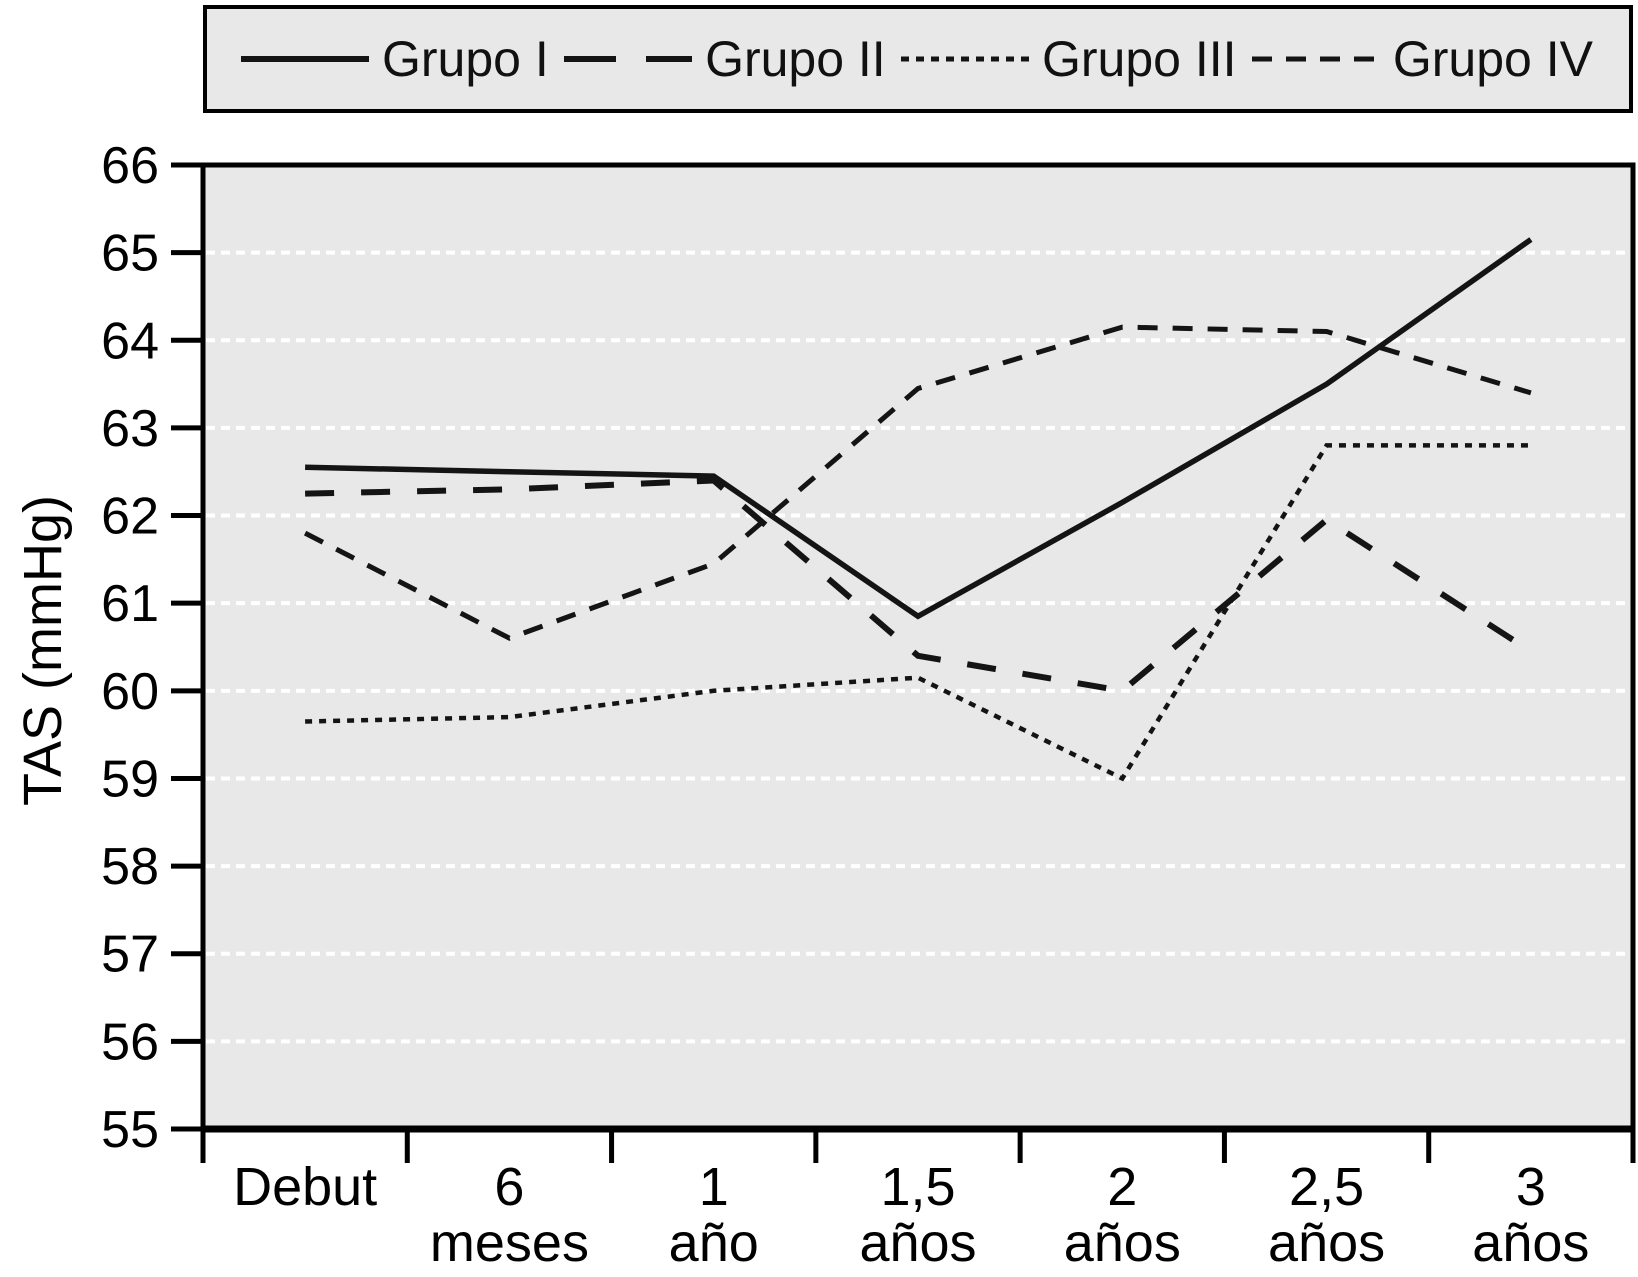 The height and width of the screenshot is (1277, 1638). Describe the element at coordinates (130, 166) in the screenshot. I see `y-tick-label-66: 66` at that location.